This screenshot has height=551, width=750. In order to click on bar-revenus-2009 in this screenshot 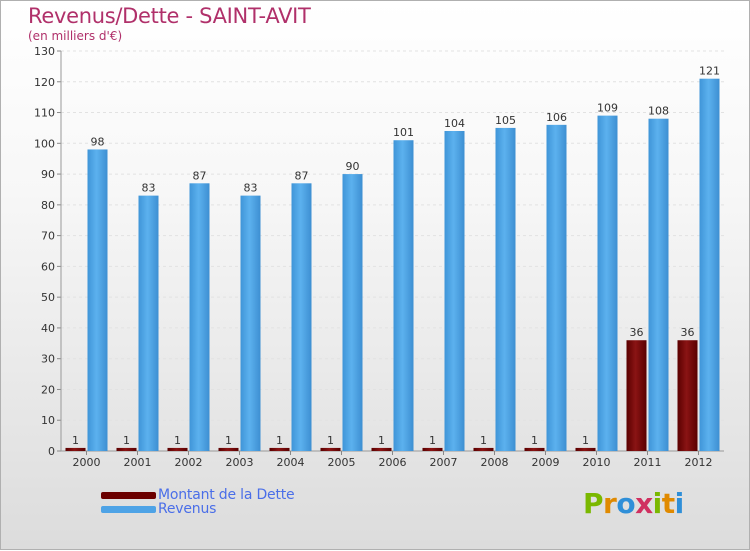, I will do `click(556, 287)`.